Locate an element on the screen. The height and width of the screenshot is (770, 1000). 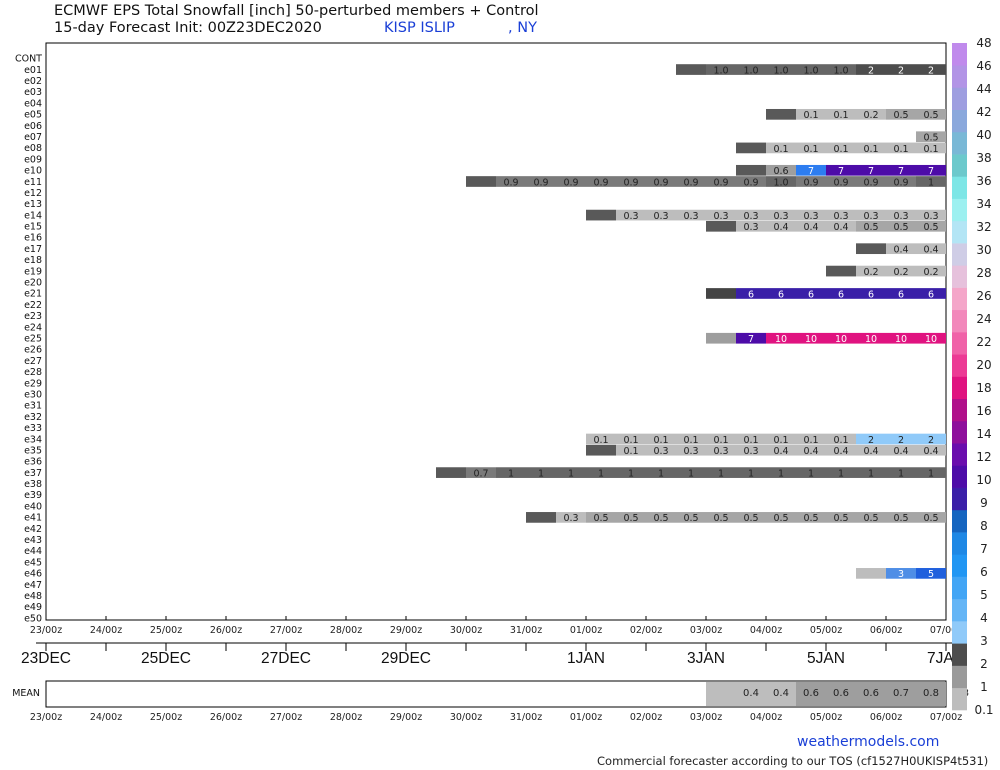
cell-value: 2 is located at coordinates (931, 440).